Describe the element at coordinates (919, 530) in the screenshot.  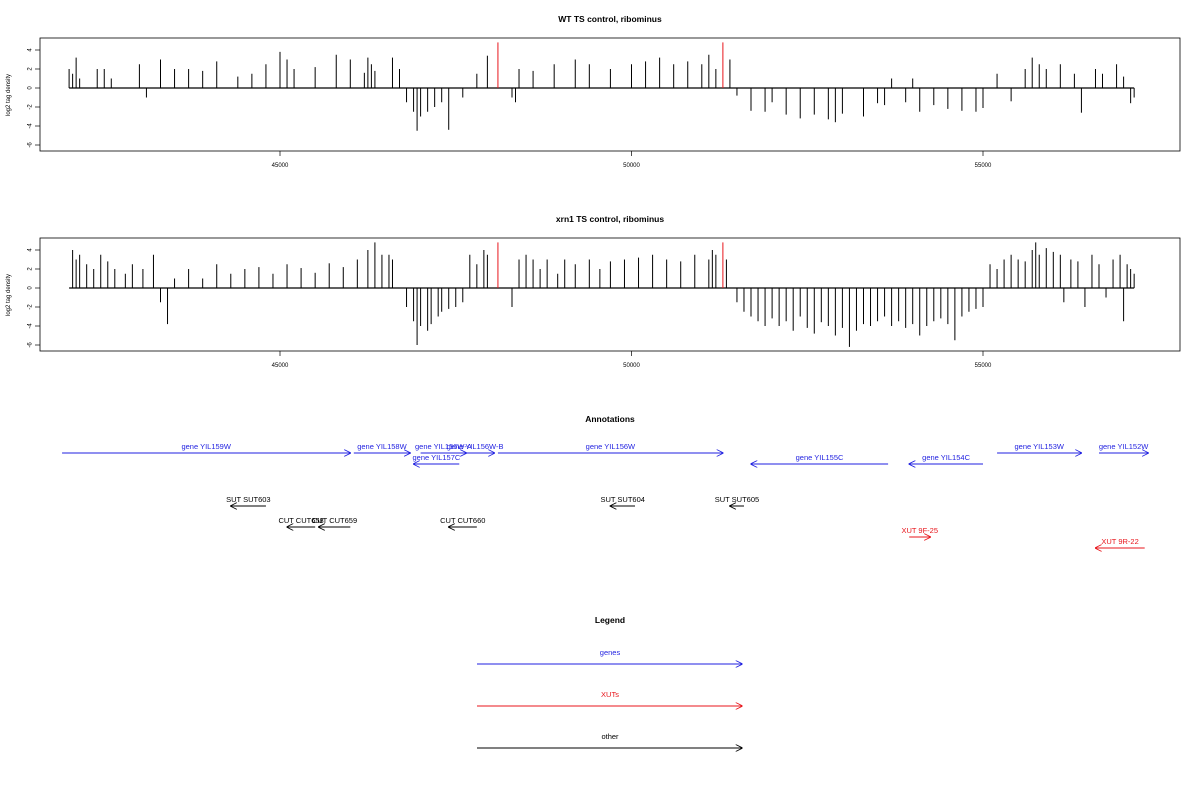
I see `feature-label: XUT 9F-25` at that location.